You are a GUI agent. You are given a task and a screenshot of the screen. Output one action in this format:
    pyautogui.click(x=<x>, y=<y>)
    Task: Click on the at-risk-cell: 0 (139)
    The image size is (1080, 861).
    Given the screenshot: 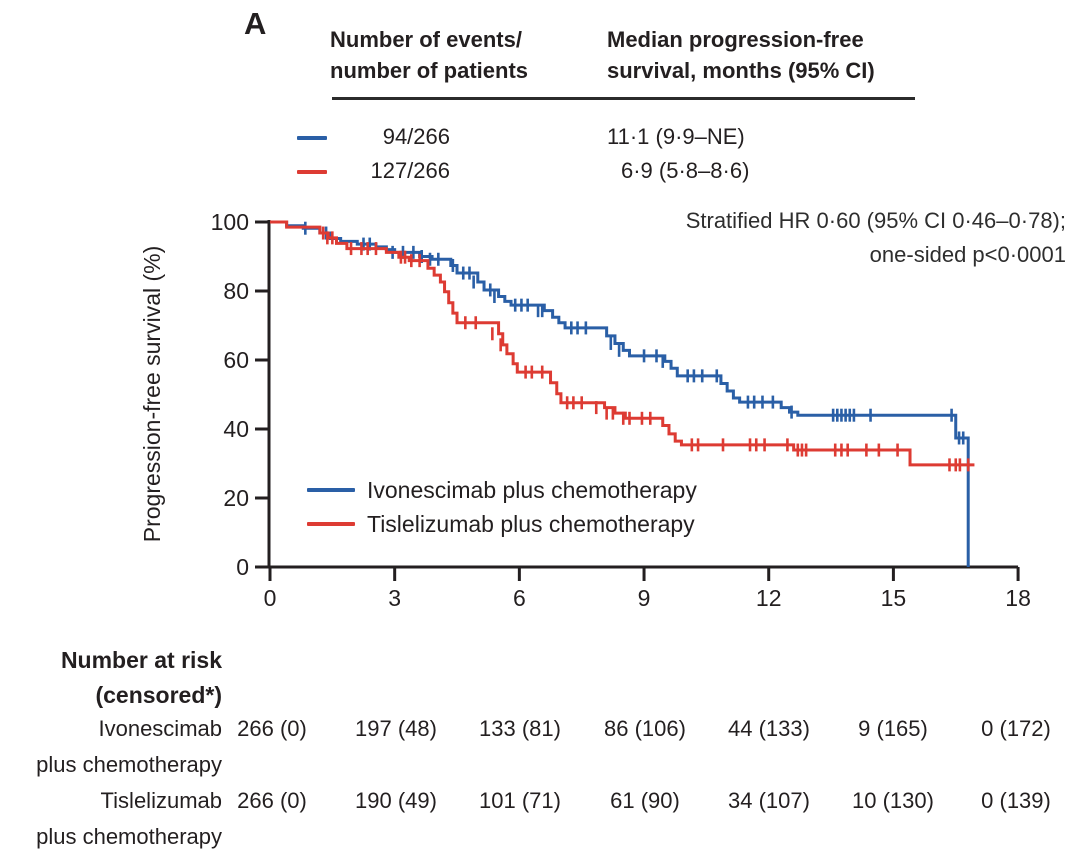 What is the action you would take?
    pyautogui.click(x=1016, y=800)
    